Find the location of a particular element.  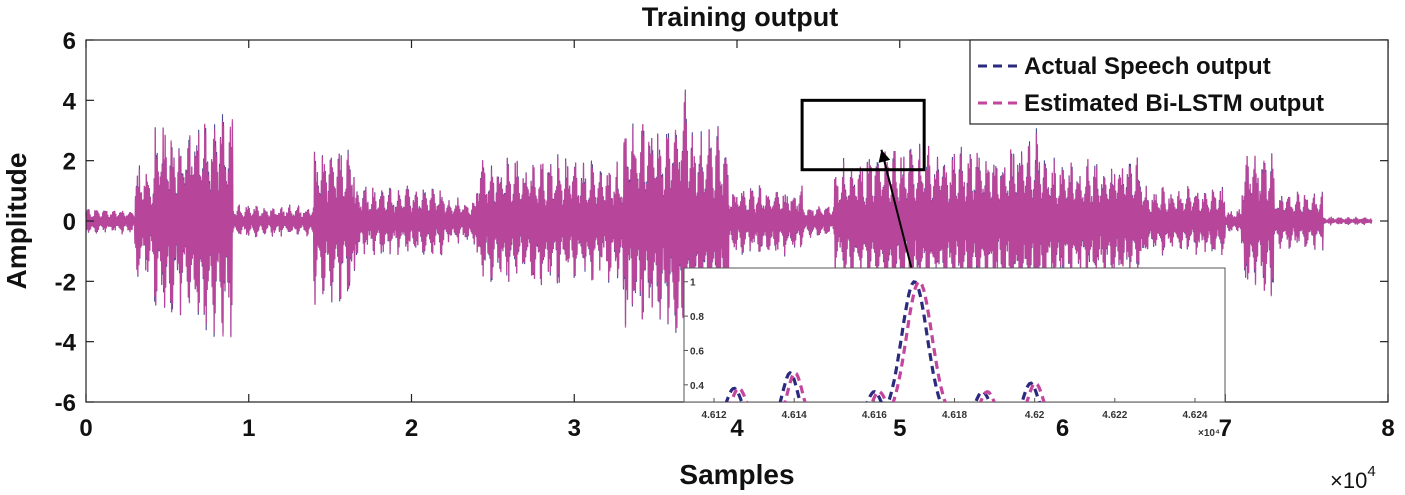

x-axis-exponent-base: ×10 is located at coordinates (1348, 480).